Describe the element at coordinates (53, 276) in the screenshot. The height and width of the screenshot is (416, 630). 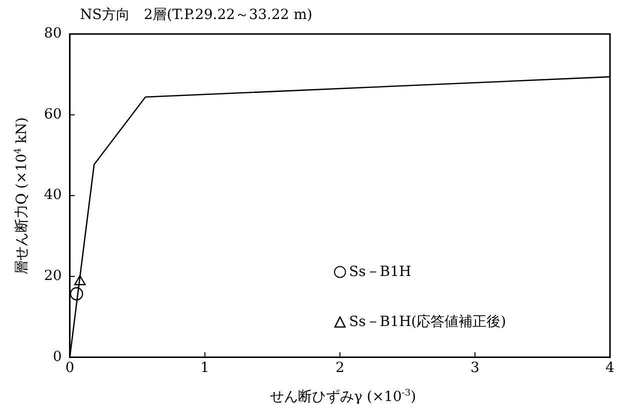
I see `y-tick-label: 20` at that location.